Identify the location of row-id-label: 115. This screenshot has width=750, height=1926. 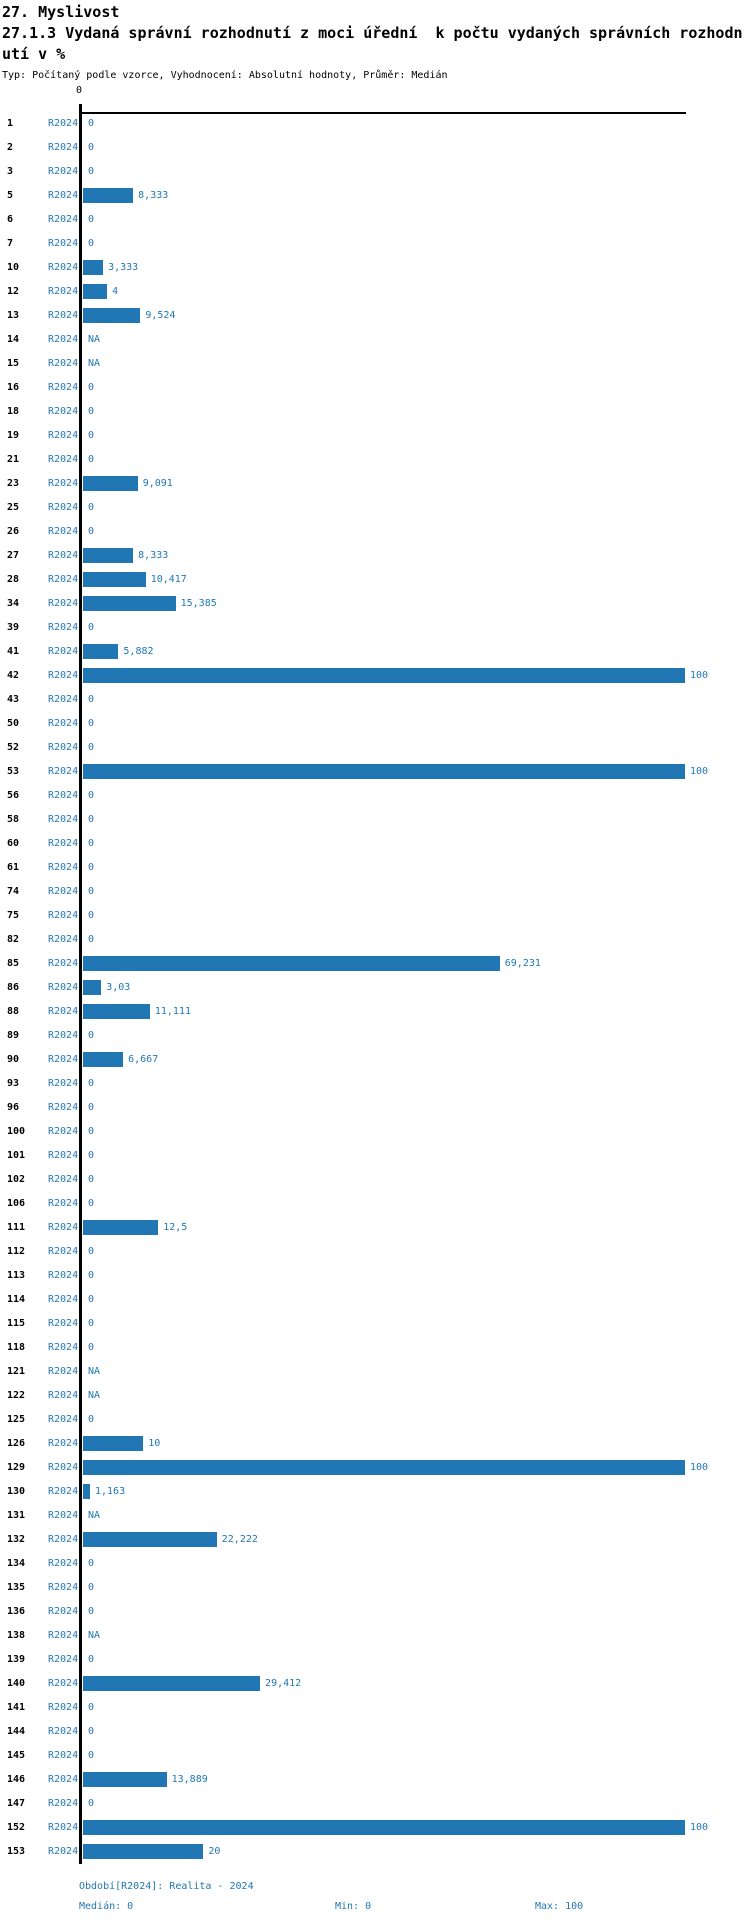
(16, 1323).